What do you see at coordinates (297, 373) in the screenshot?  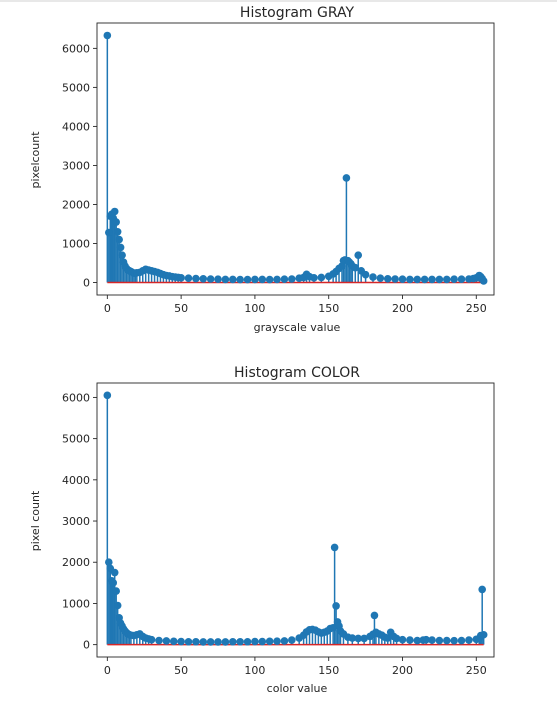 I see `chart-title: Histogram COLOR` at bounding box center [297, 373].